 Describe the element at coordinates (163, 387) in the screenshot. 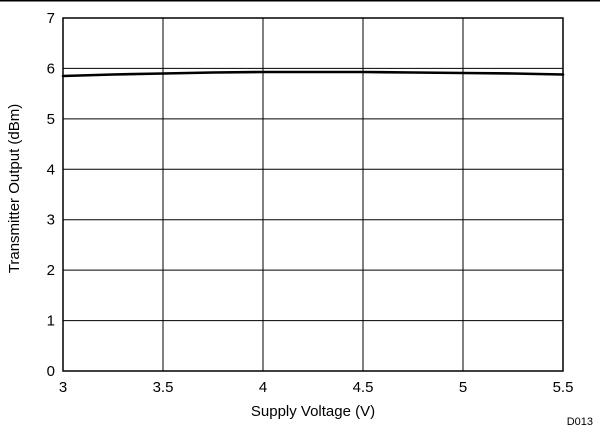

I see `x-tick-label: 3.5` at that location.